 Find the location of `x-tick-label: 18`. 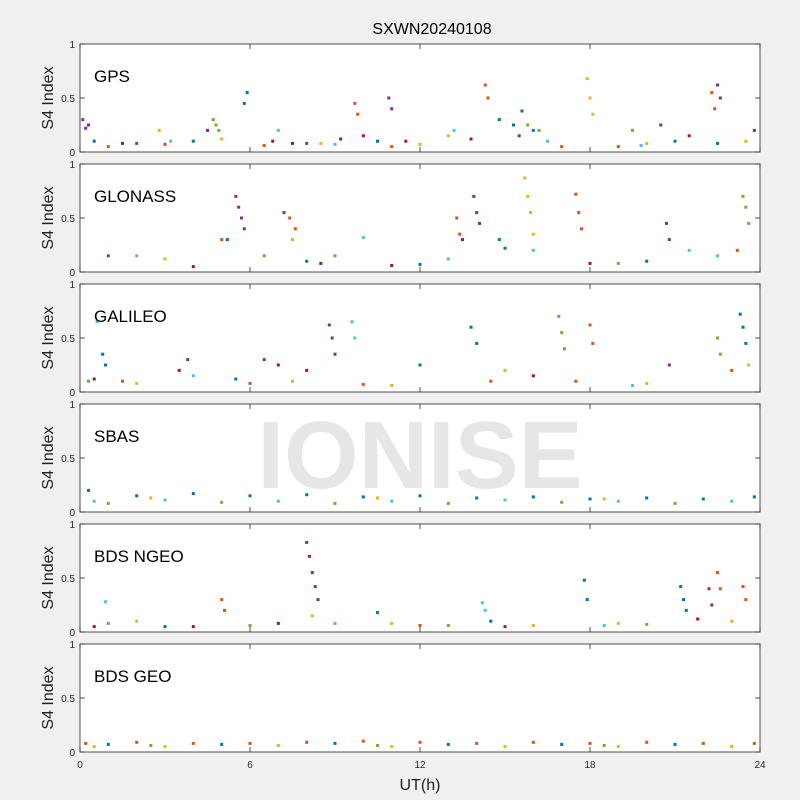

x-tick-label: 18 is located at coordinates (590, 765).